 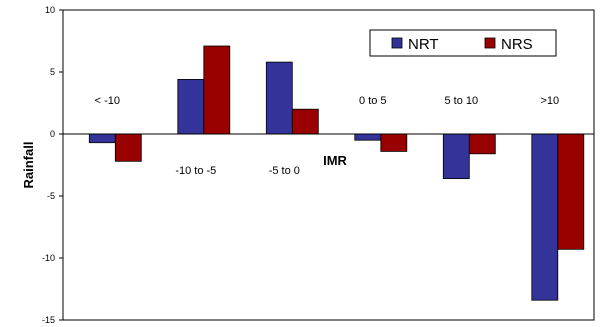 I want to click on y-tick-label: 5, so click(x=52, y=72).